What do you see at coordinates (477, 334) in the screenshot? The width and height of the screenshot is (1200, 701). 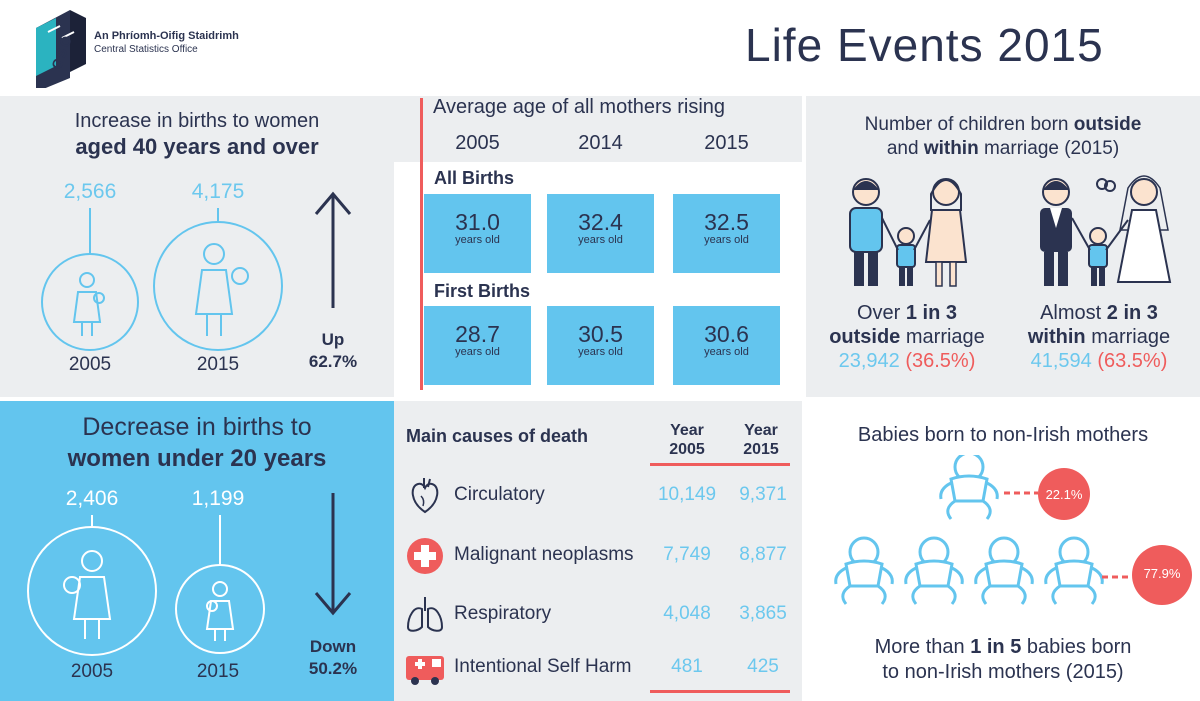 I see `first-births-2005: 28.7` at bounding box center [477, 334].